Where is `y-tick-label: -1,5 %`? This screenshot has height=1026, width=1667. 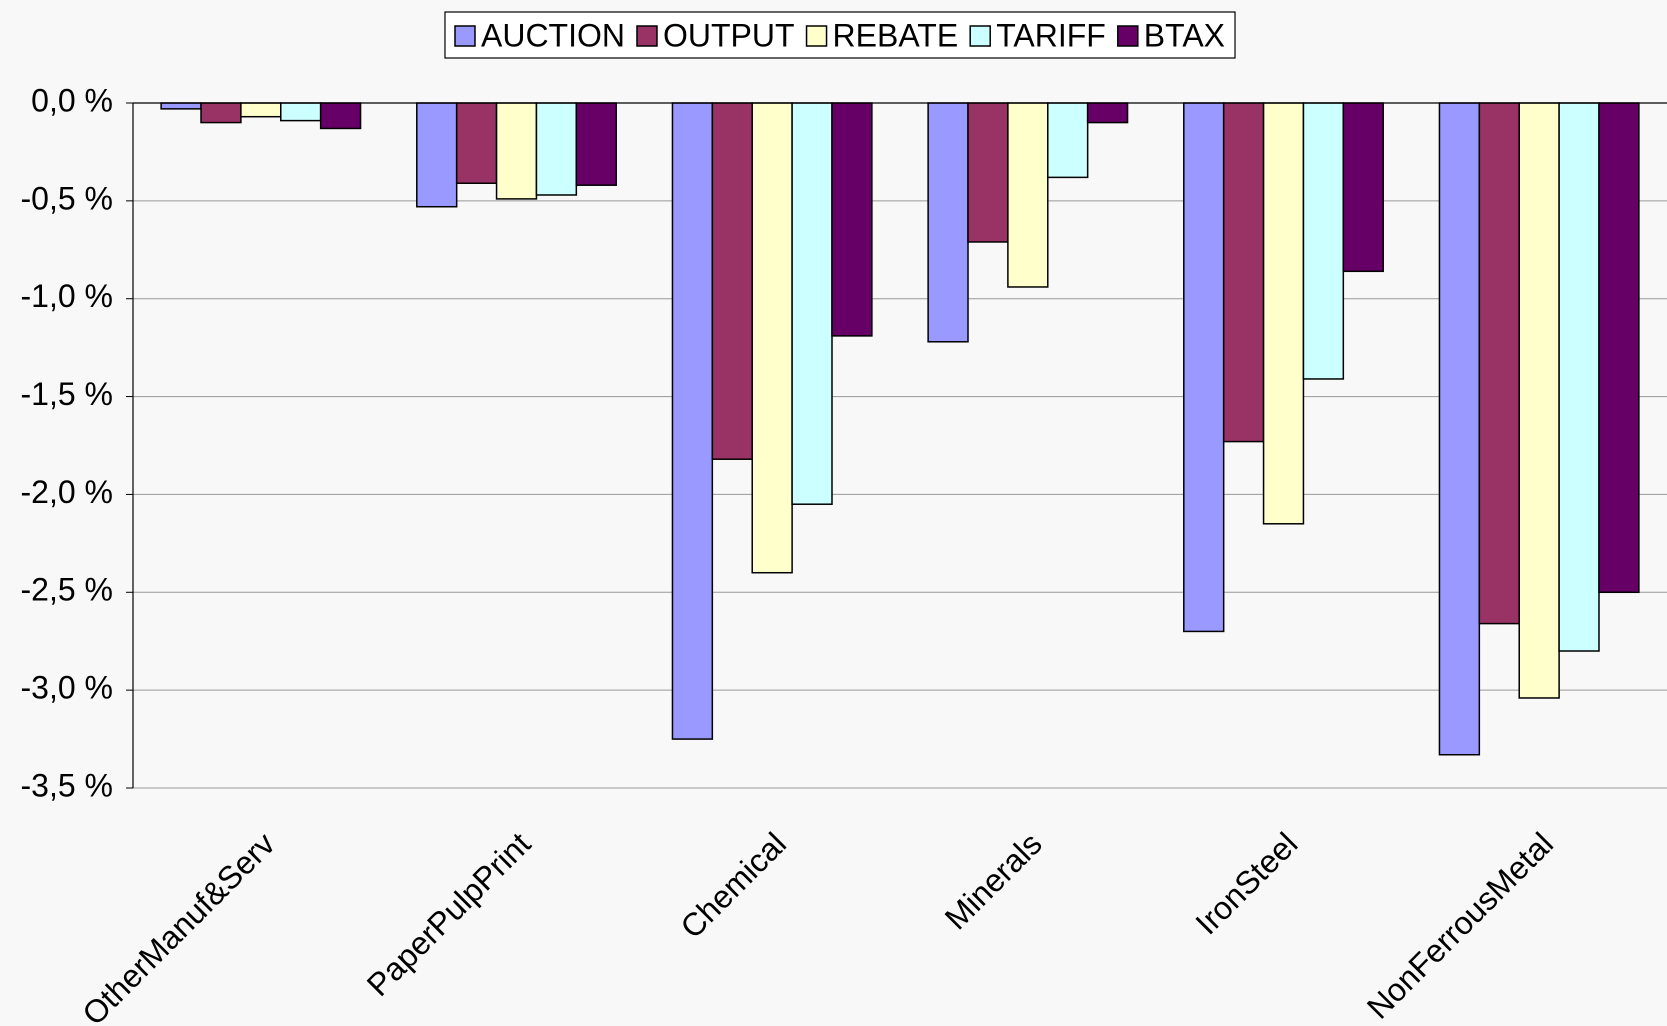
y-tick-label: -1,5 % is located at coordinates (67, 394).